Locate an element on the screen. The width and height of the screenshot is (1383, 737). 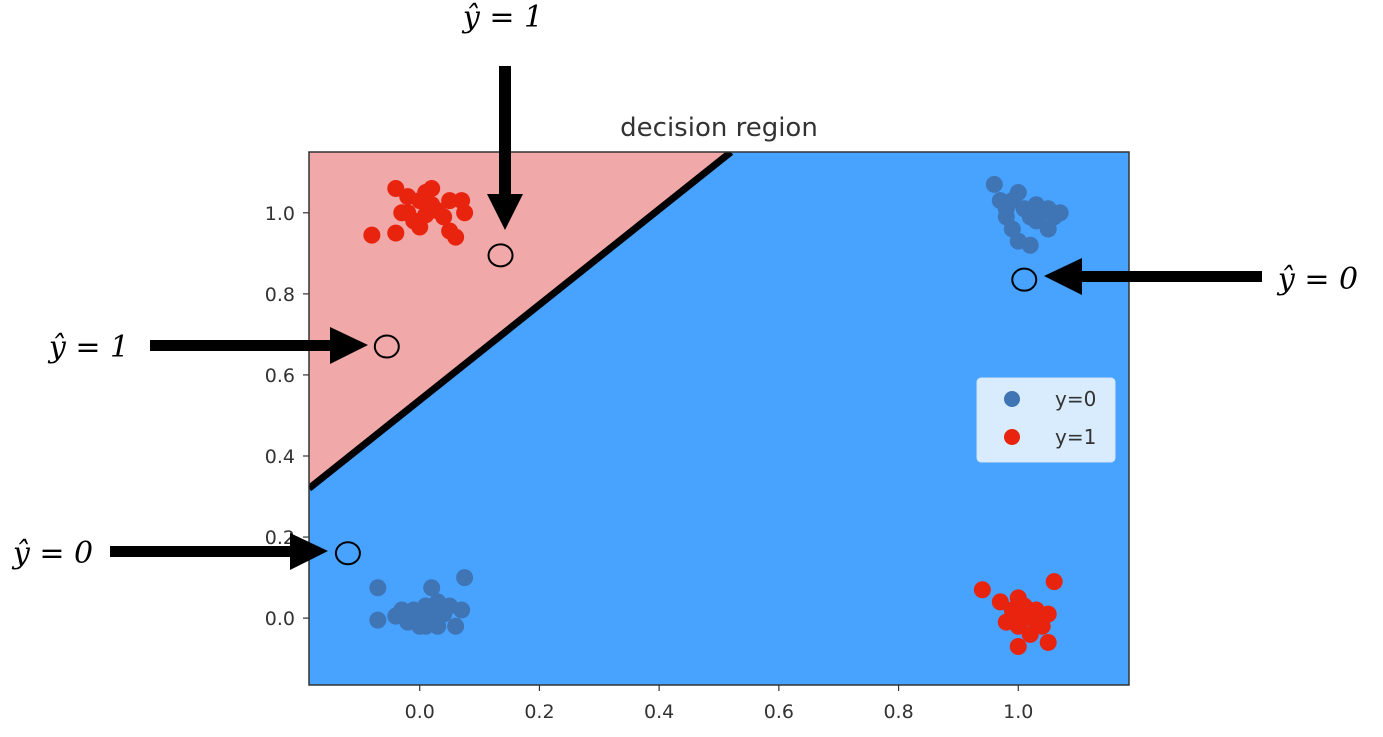
y-tick-label-0: 0.0 is located at coordinates (280, 619).